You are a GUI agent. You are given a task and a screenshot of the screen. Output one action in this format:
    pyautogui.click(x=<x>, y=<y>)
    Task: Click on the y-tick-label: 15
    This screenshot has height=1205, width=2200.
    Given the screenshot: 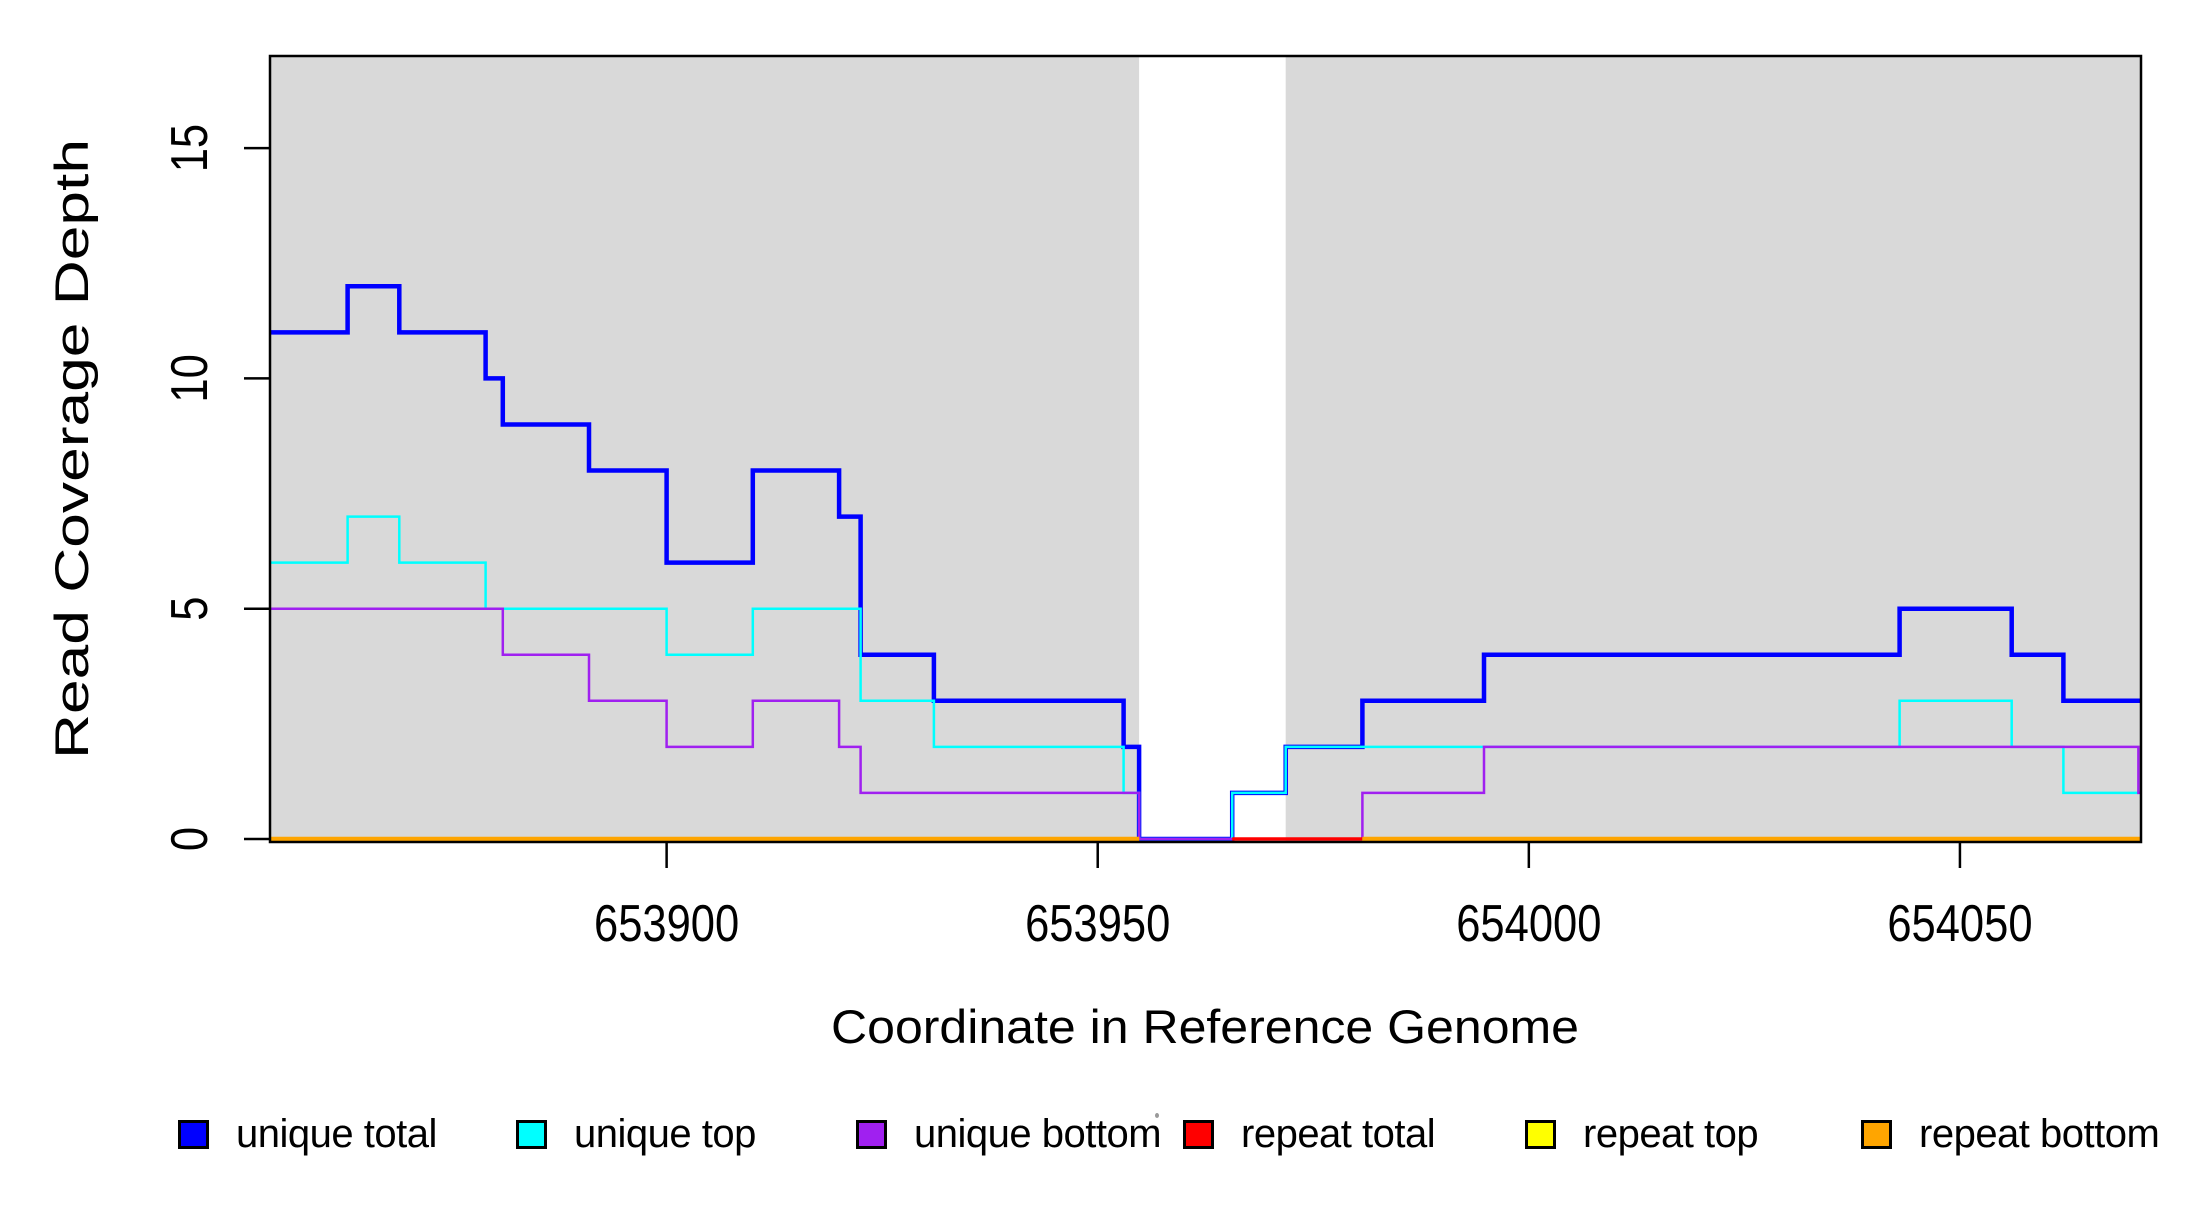 What is the action you would take?
    pyautogui.click(x=190, y=148)
    